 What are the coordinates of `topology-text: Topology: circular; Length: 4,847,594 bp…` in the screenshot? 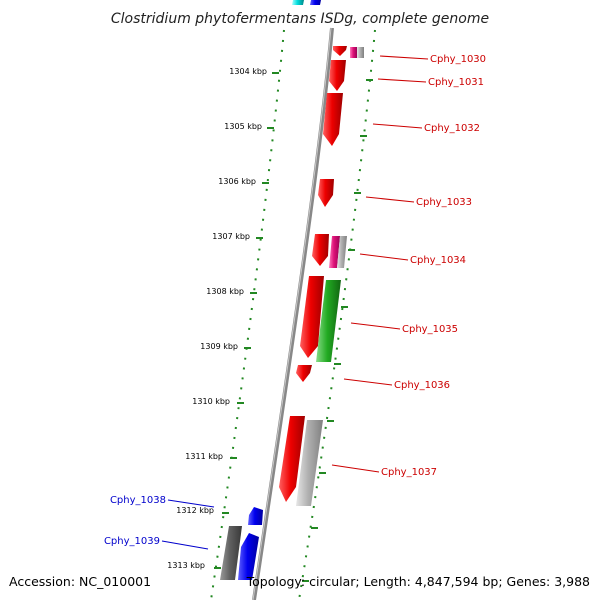 It's located at (418, 581).